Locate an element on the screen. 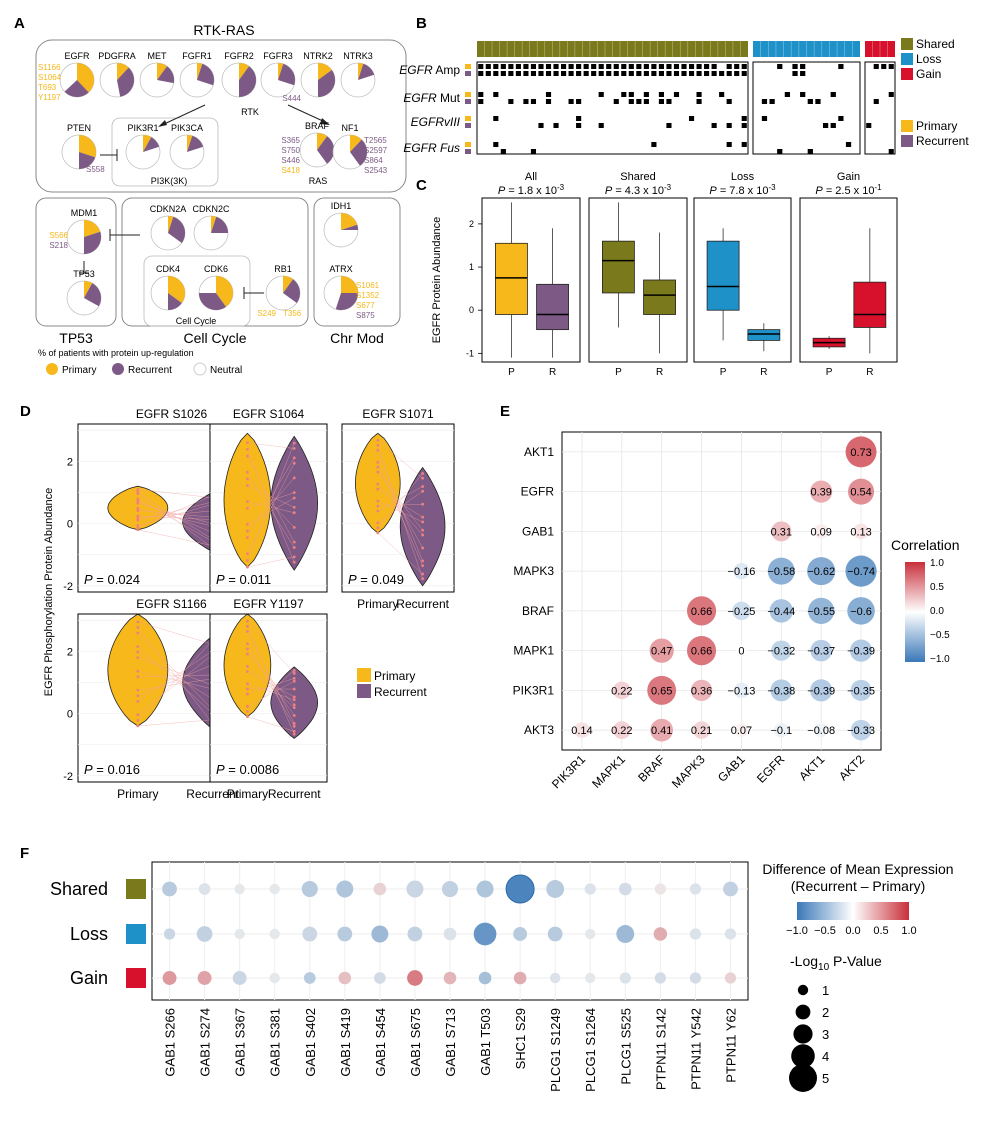 Image resolution: width=985 pixels, height=1136 pixels. gene-label: NTRK2 is located at coordinates (318, 56).